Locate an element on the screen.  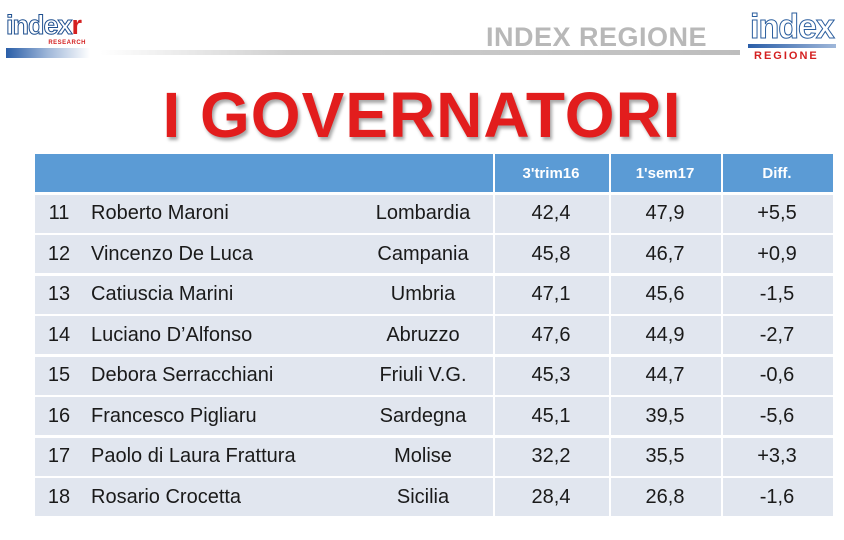
table-row: 18 Rosario Crocetta Sicilia 28,4 26,8 -1,6 is located at coordinates (434, 497).